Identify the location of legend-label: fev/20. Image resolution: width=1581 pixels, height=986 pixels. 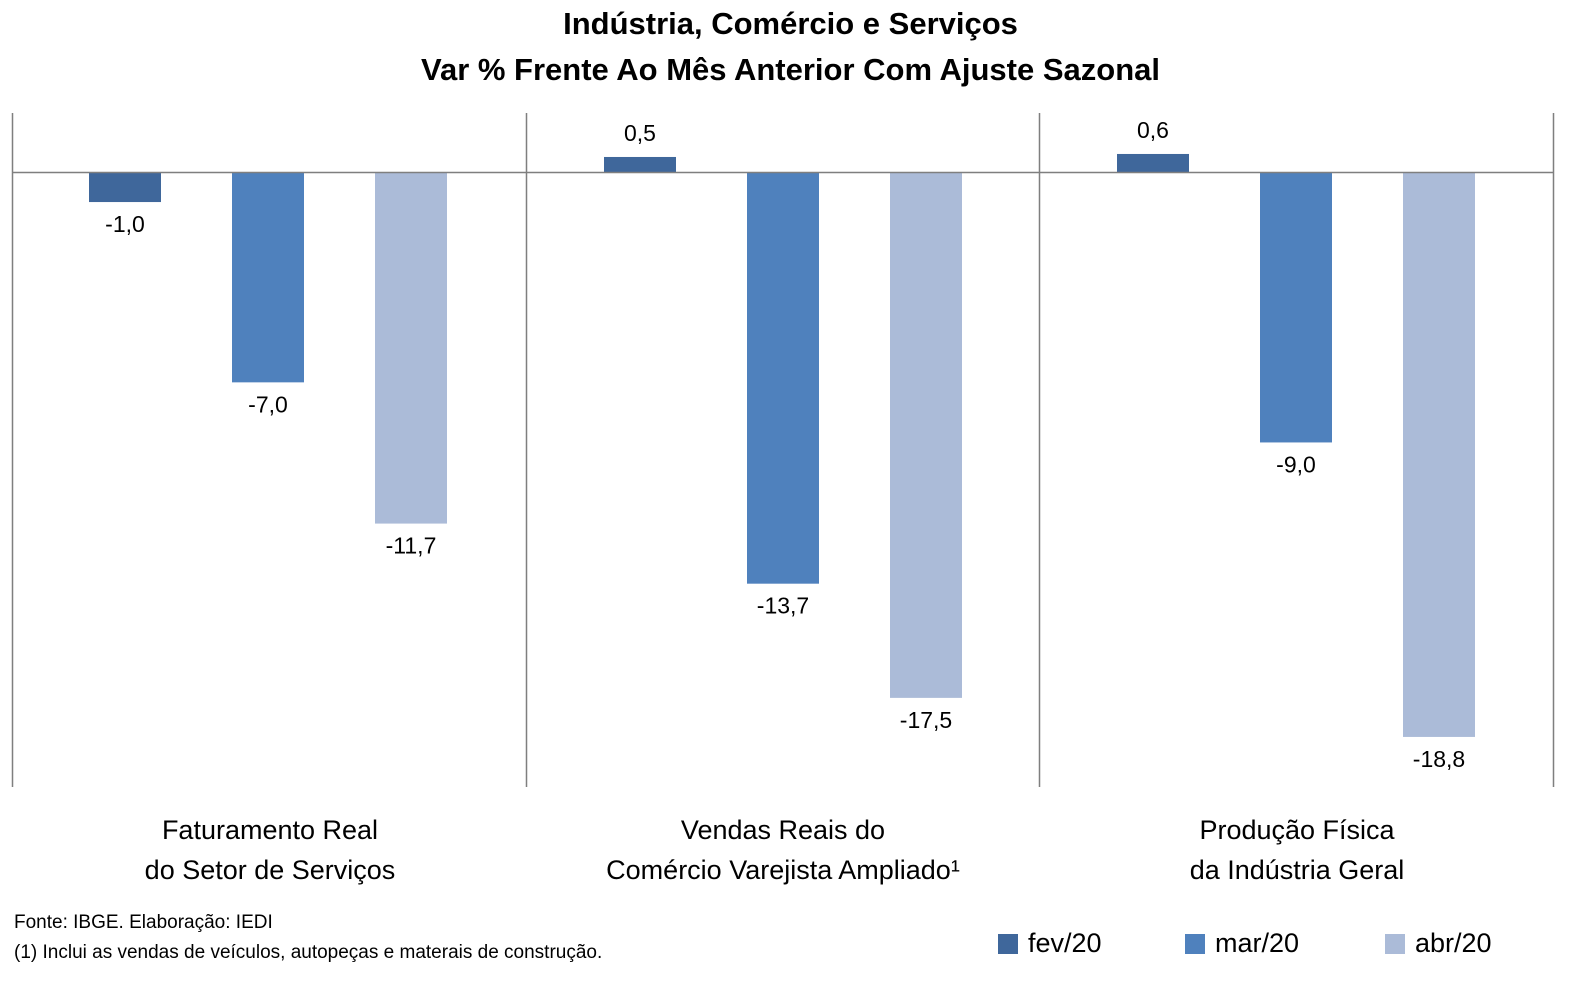
(1065, 943).